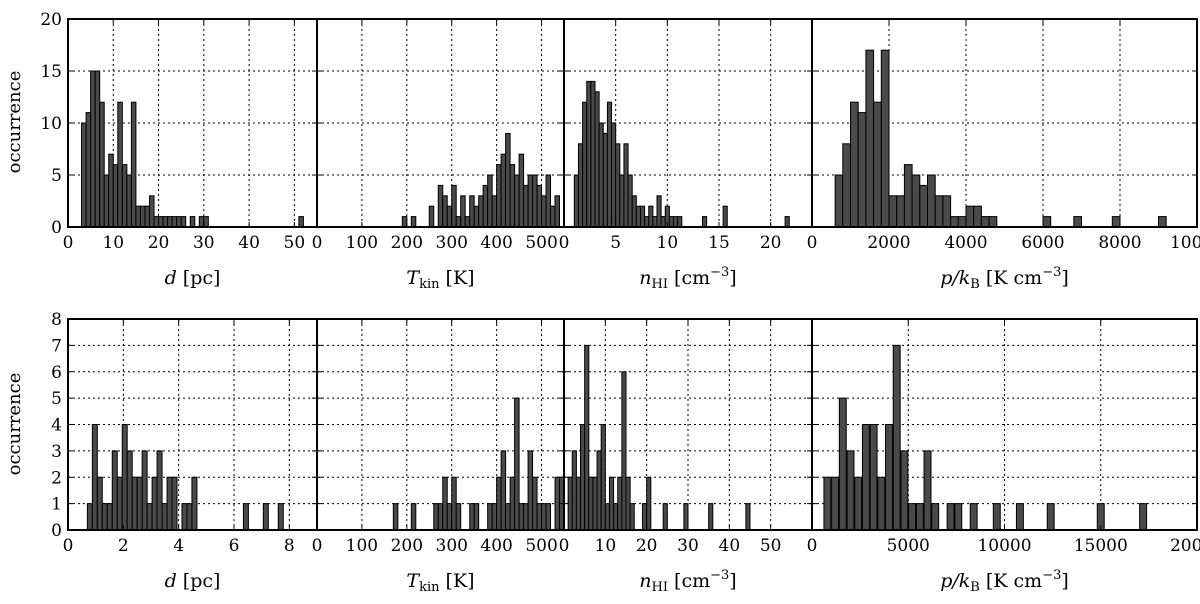  What do you see at coordinates (719, 243) in the screenshot?
I see `panel-top-3-xtick-label: 15` at bounding box center [719, 243].